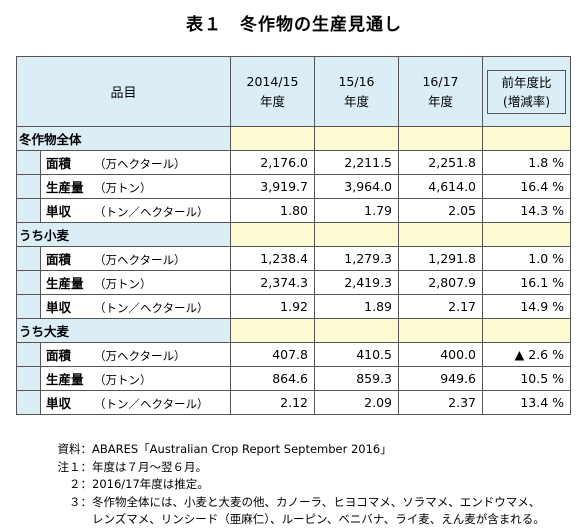 This screenshot has height=532, width=588. I want to click on value-ratio: 1.0 %, so click(526, 258).